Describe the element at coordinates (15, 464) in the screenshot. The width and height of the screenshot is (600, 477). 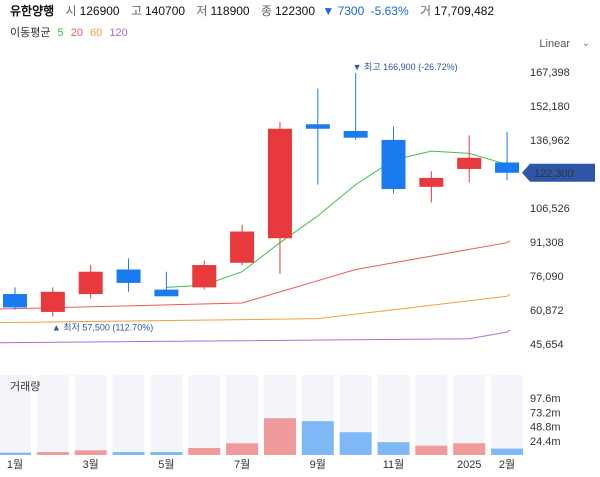
I see `time-axis-tick: 1월` at that location.